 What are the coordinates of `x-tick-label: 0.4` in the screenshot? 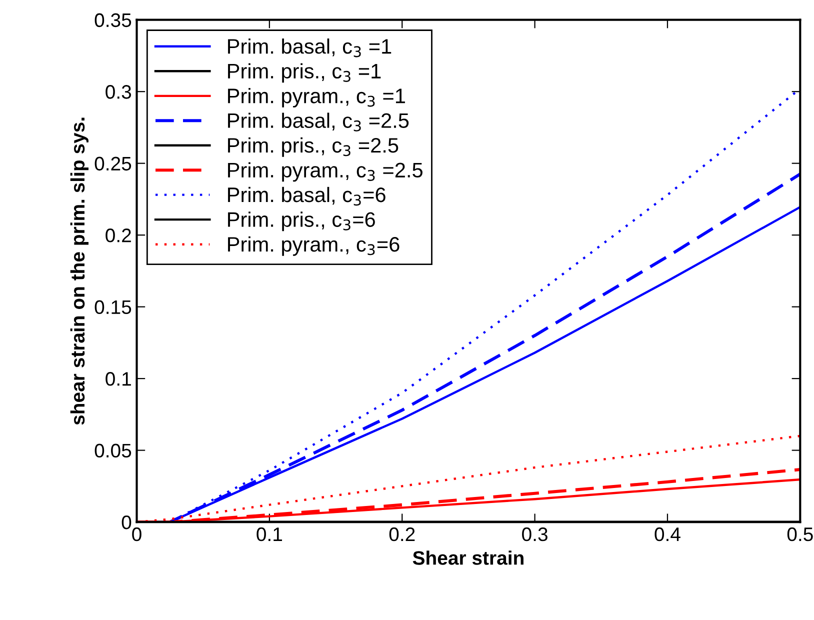 It's located at (667, 534).